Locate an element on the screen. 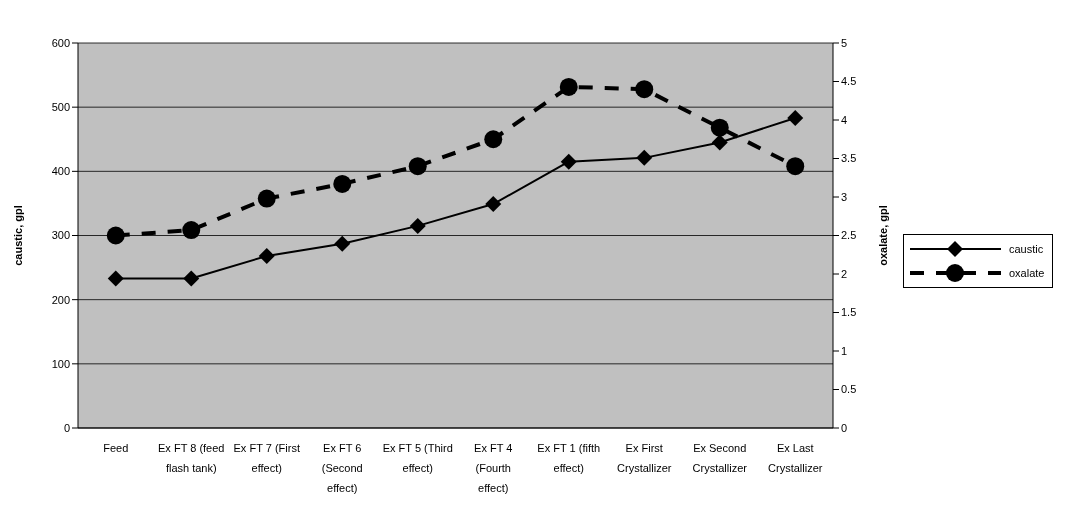 This screenshot has height=517, width=1091. text: caustic is located at coordinates (1026, 248).